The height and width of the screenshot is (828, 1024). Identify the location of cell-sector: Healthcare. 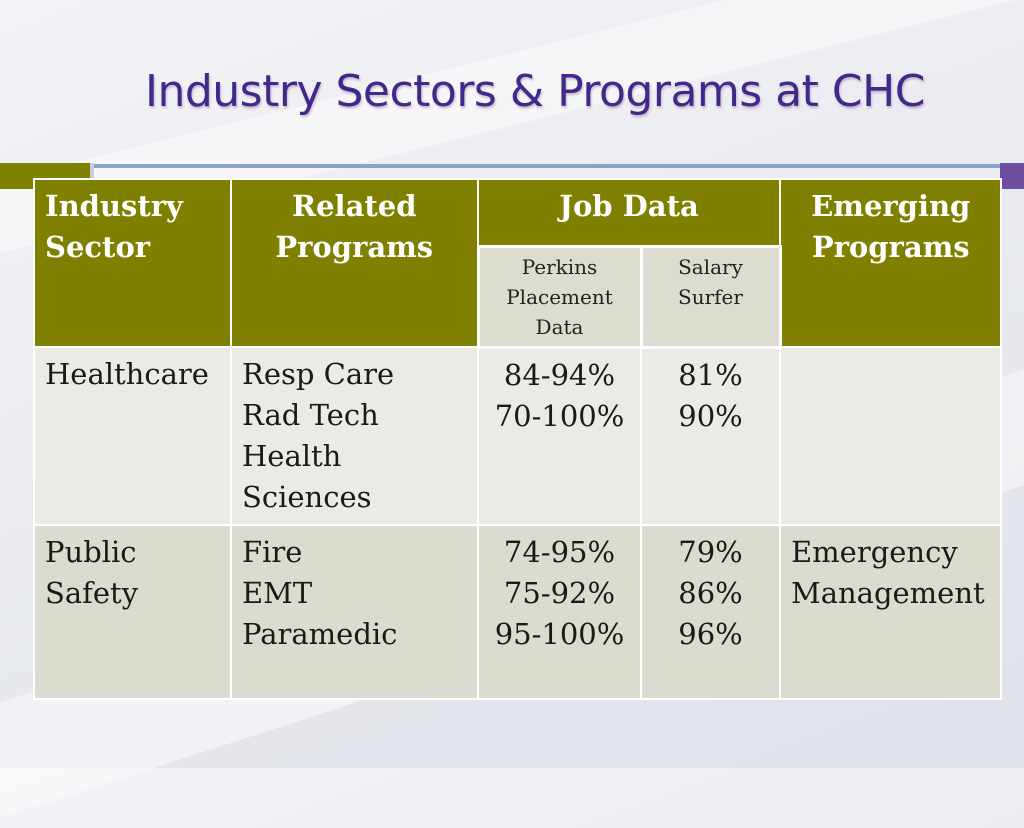
(132, 436).